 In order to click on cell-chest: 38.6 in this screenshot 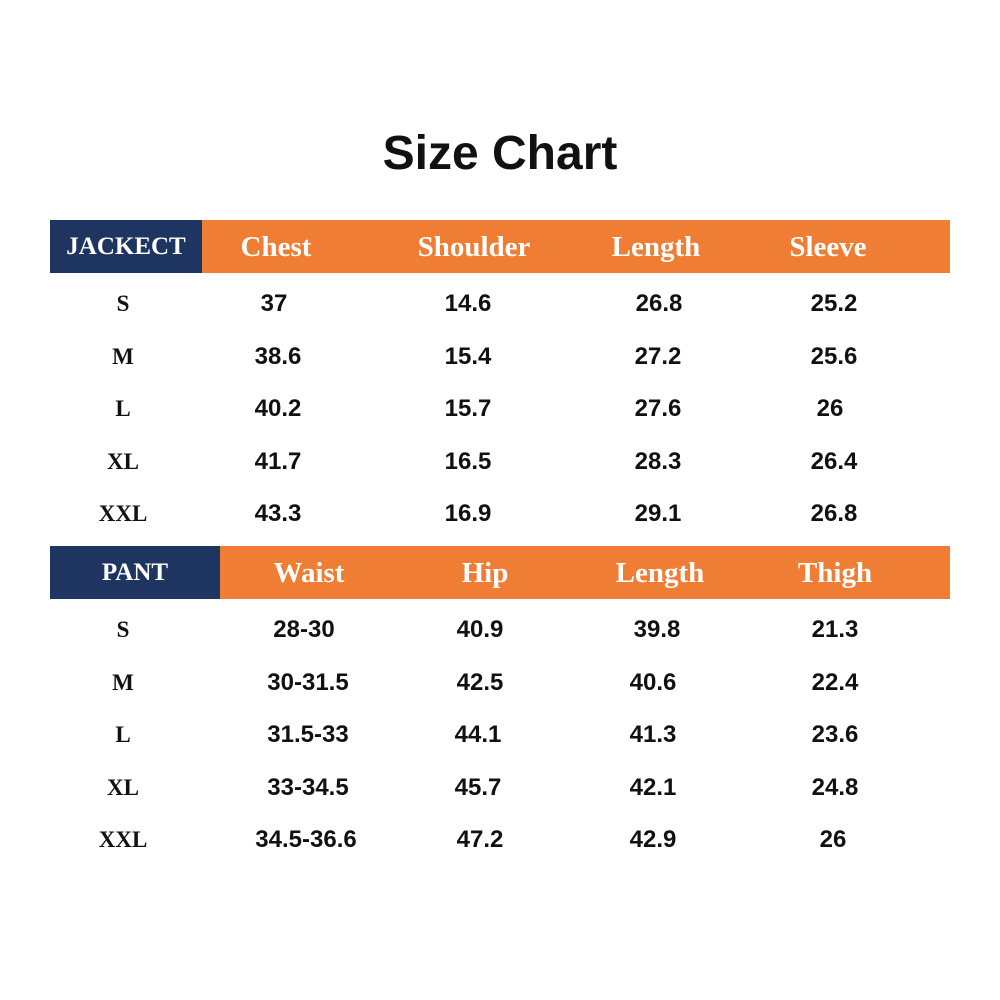, I will do `click(278, 356)`.